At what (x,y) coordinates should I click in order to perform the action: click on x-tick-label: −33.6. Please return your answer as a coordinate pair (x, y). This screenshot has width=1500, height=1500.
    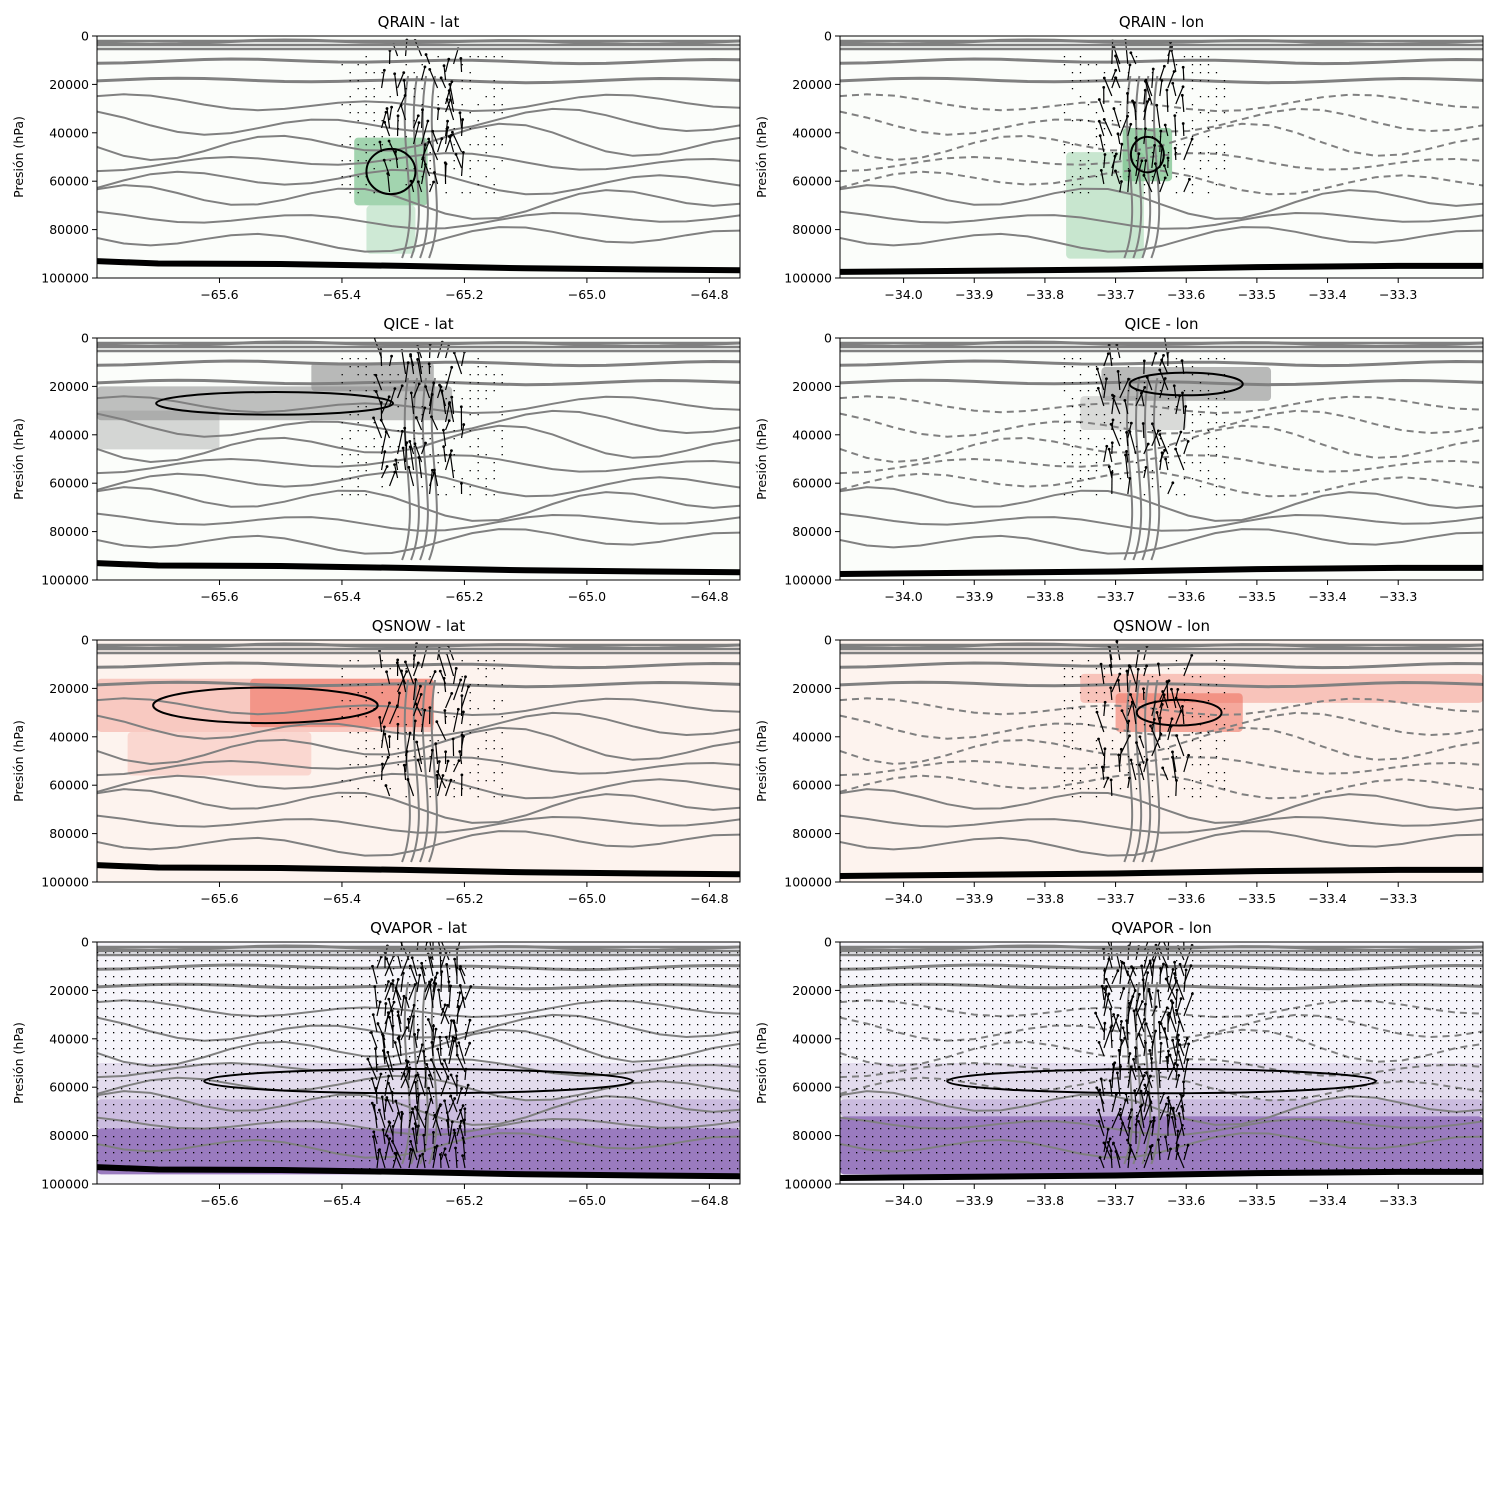
    Looking at the image, I should click on (1186, 1200).